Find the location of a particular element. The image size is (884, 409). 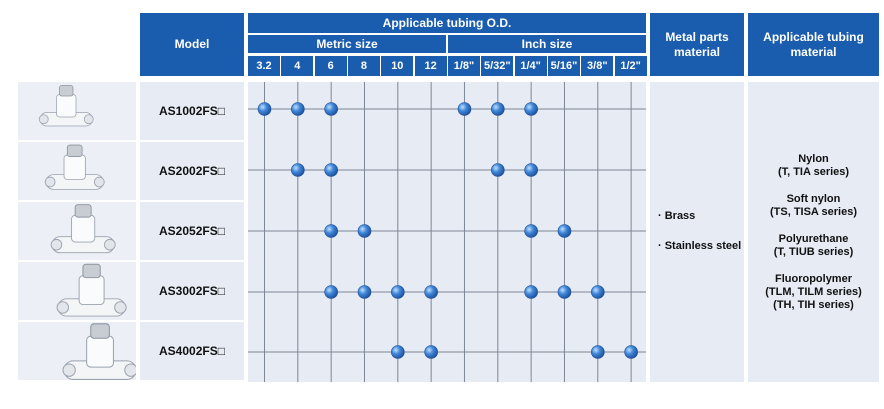

model-name: AS2052FS□ is located at coordinates (192, 231).